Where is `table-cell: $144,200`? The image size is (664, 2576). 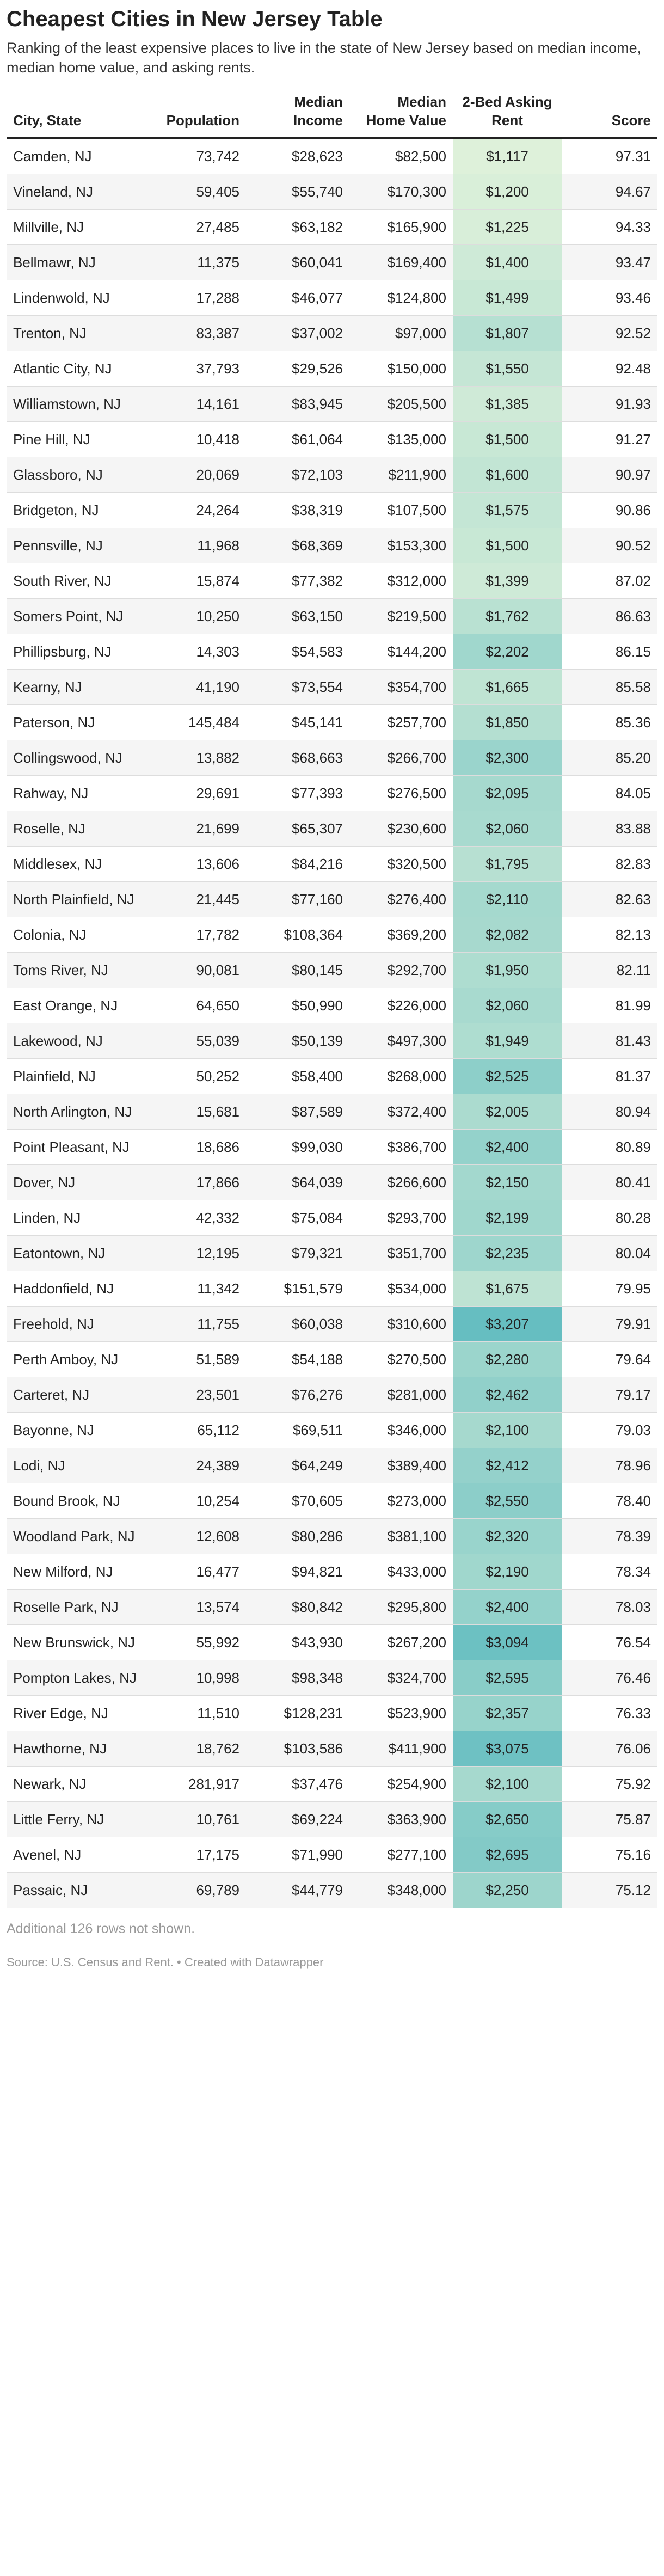 table-cell: $144,200 is located at coordinates (401, 652).